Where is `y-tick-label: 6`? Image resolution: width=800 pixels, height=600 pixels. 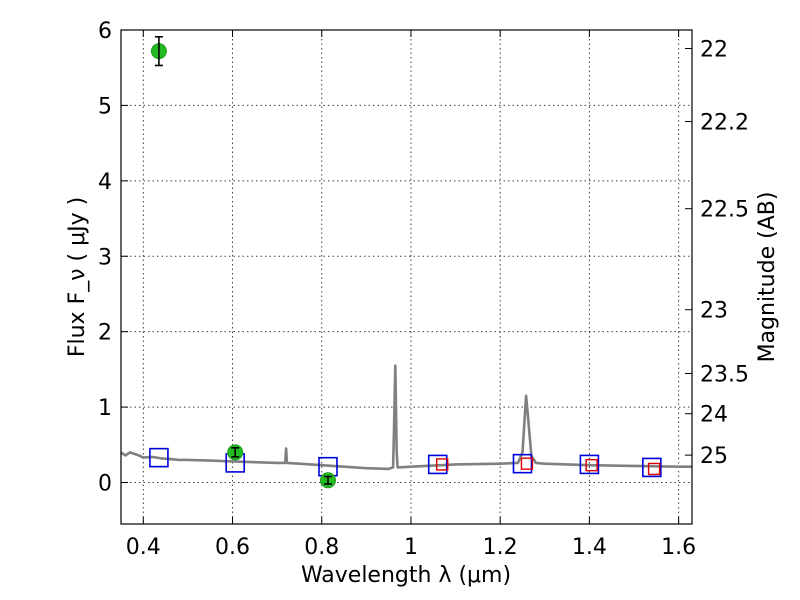 y-tick-label: 6 is located at coordinates (105, 31).